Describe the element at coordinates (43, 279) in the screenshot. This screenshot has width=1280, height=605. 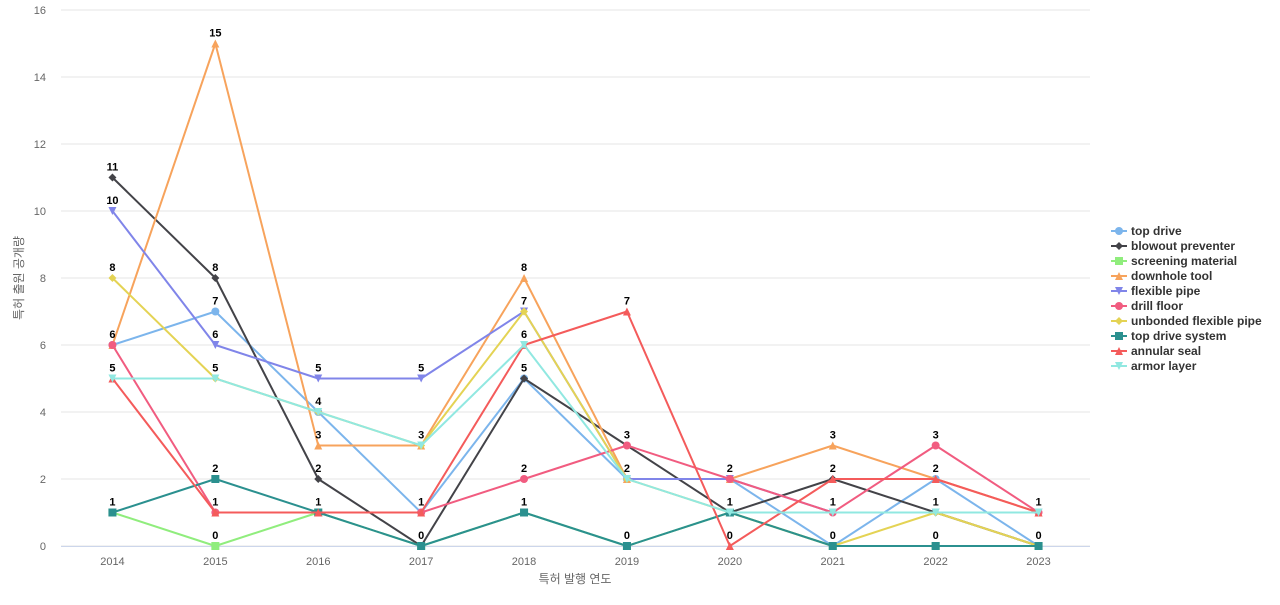
I see `y-tick-label: 8` at that location.